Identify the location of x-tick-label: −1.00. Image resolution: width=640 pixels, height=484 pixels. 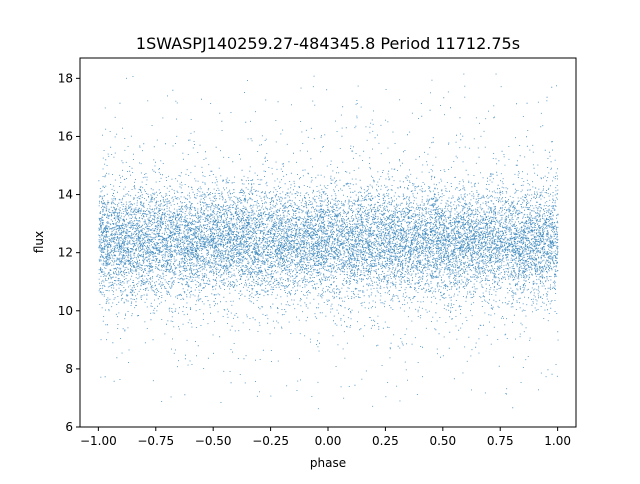
(98, 441).